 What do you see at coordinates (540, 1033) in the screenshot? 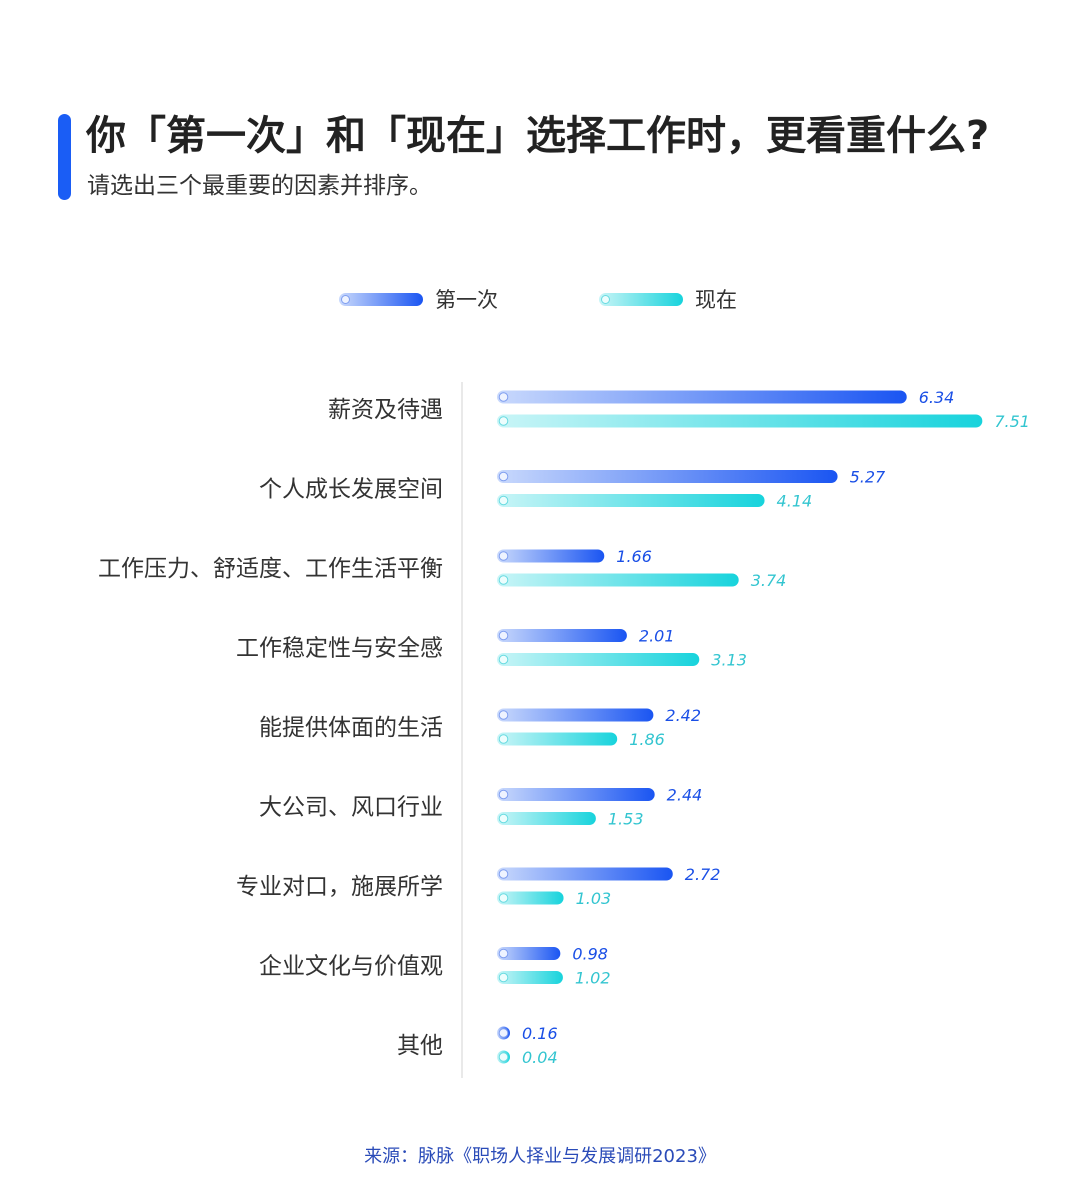
I see `data-label-first: 0.16` at bounding box center [540, 1033].